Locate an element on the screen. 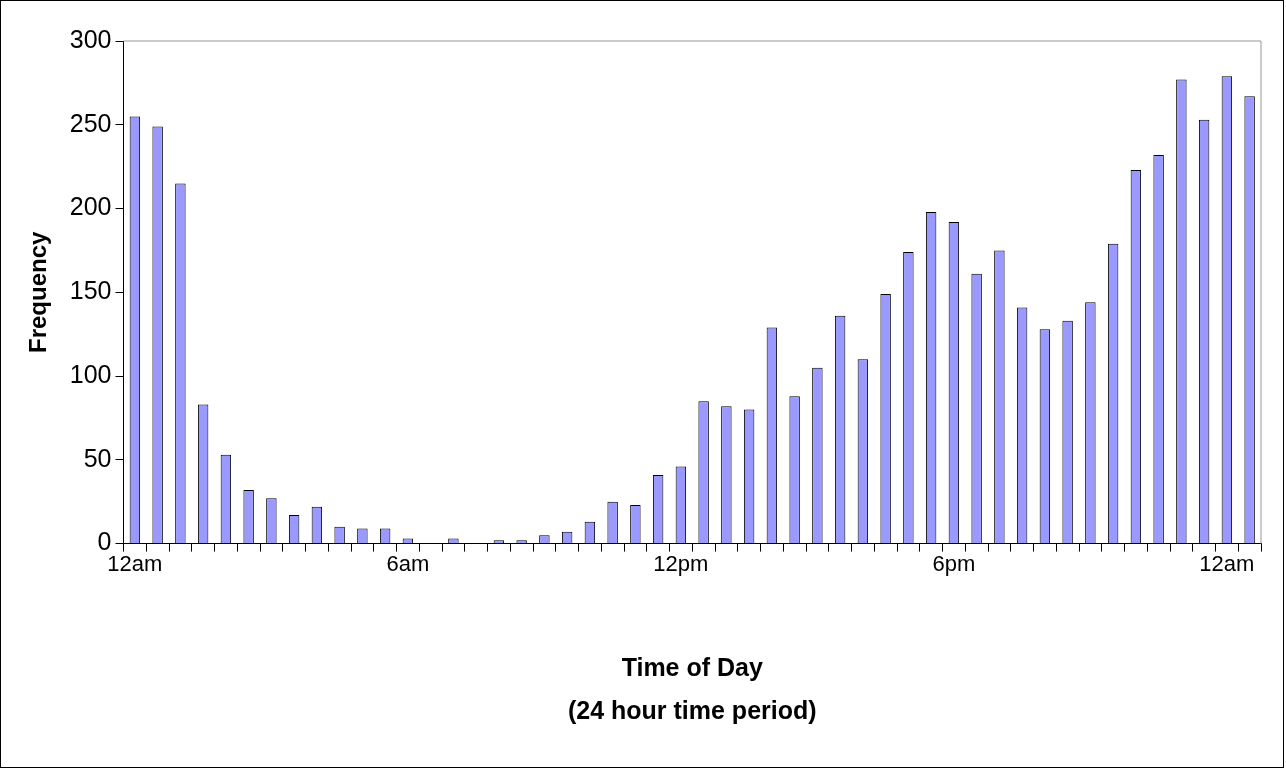  x-tick-label: 6pm is located at coordinates (954, 563).